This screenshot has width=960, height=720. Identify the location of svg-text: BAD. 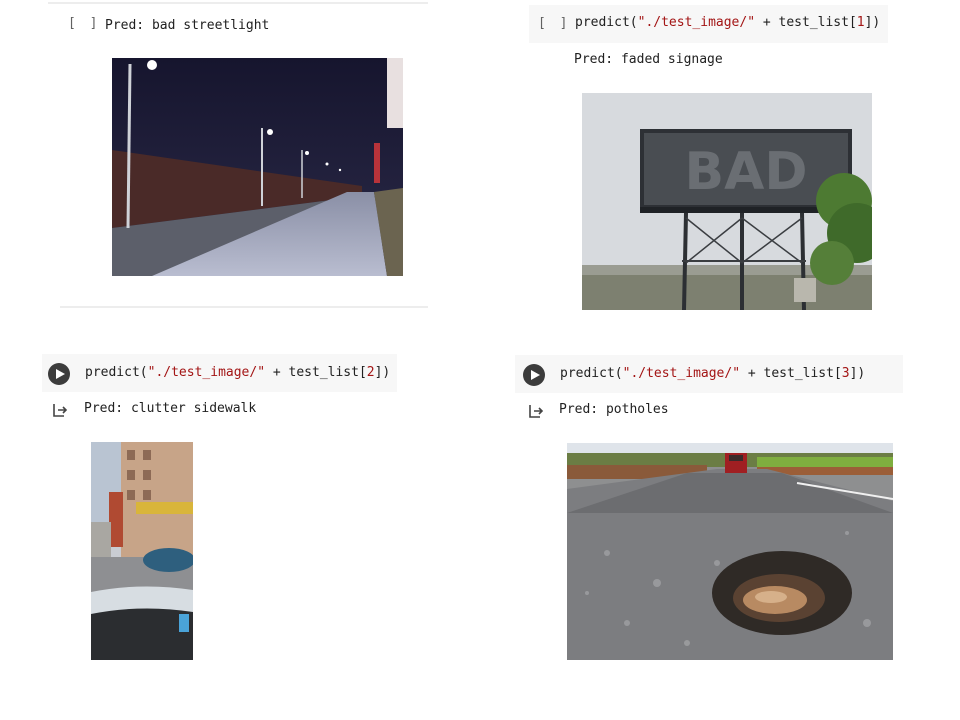
(745, 172).